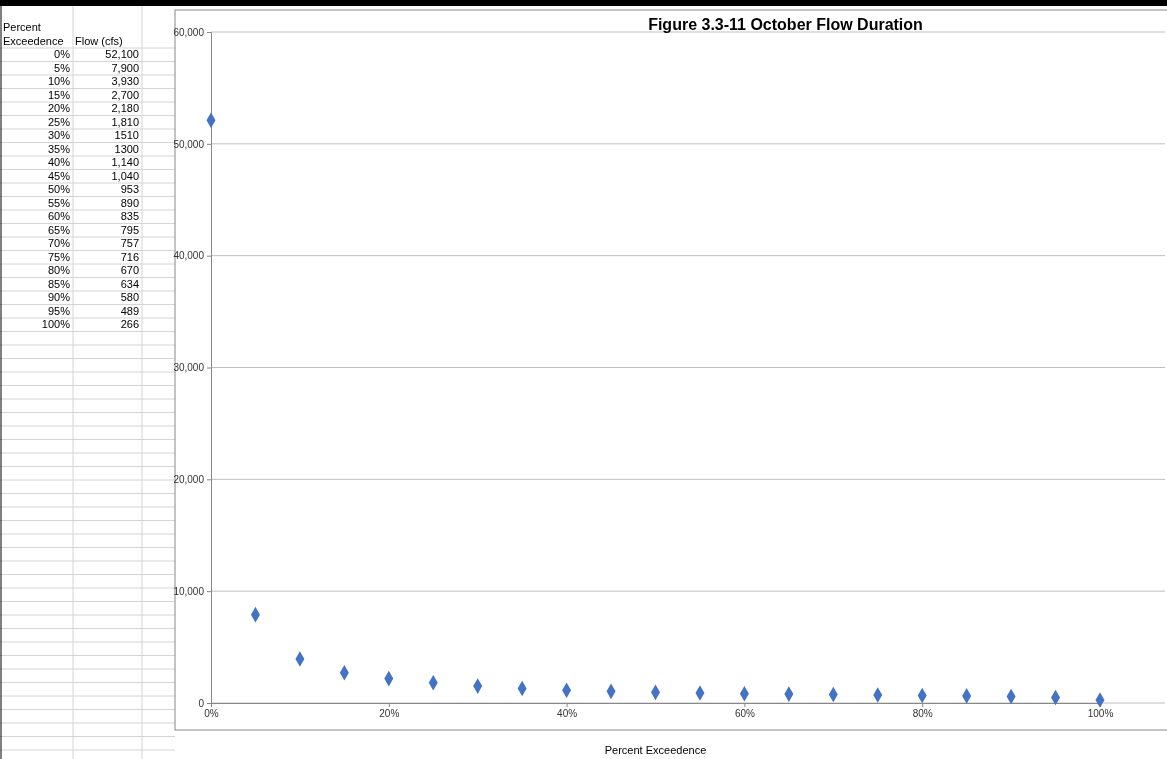 This screenshot has width=1167, height=759. Describe the element at coordinates (189, 368) in the screenshot. I see `y-tick-label: 30,000` at that location.